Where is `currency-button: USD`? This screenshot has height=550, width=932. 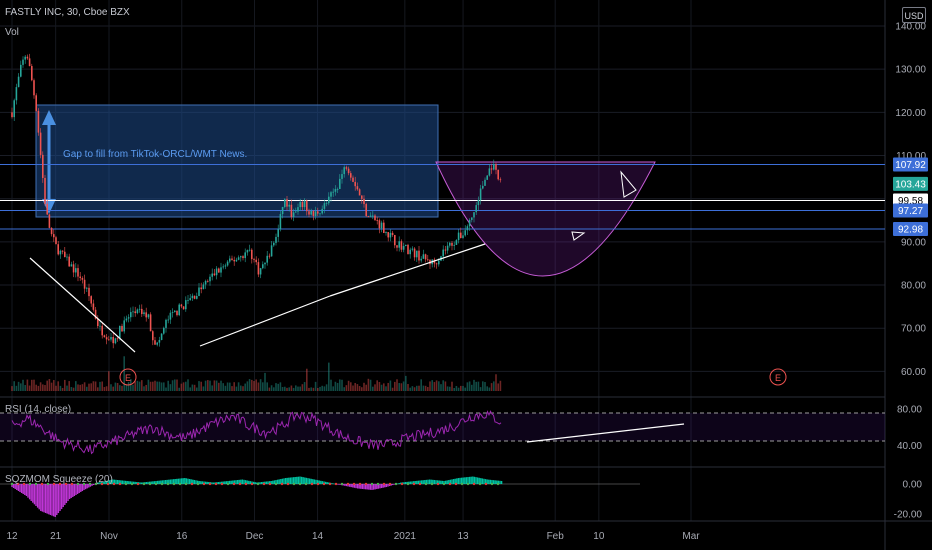 currency-button: USD is located at coordinates (914, 15).